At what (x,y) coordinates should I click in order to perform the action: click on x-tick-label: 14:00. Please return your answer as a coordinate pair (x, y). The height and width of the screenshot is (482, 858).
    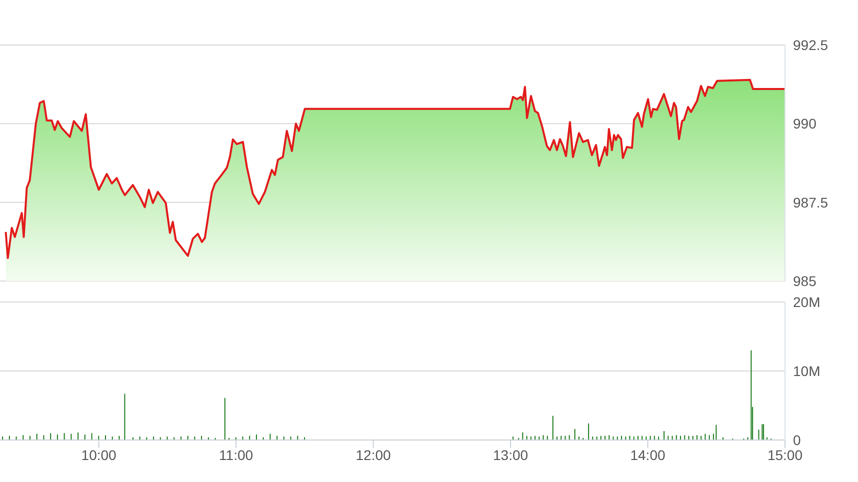
    Looking at the image, I should click on (648, 454).